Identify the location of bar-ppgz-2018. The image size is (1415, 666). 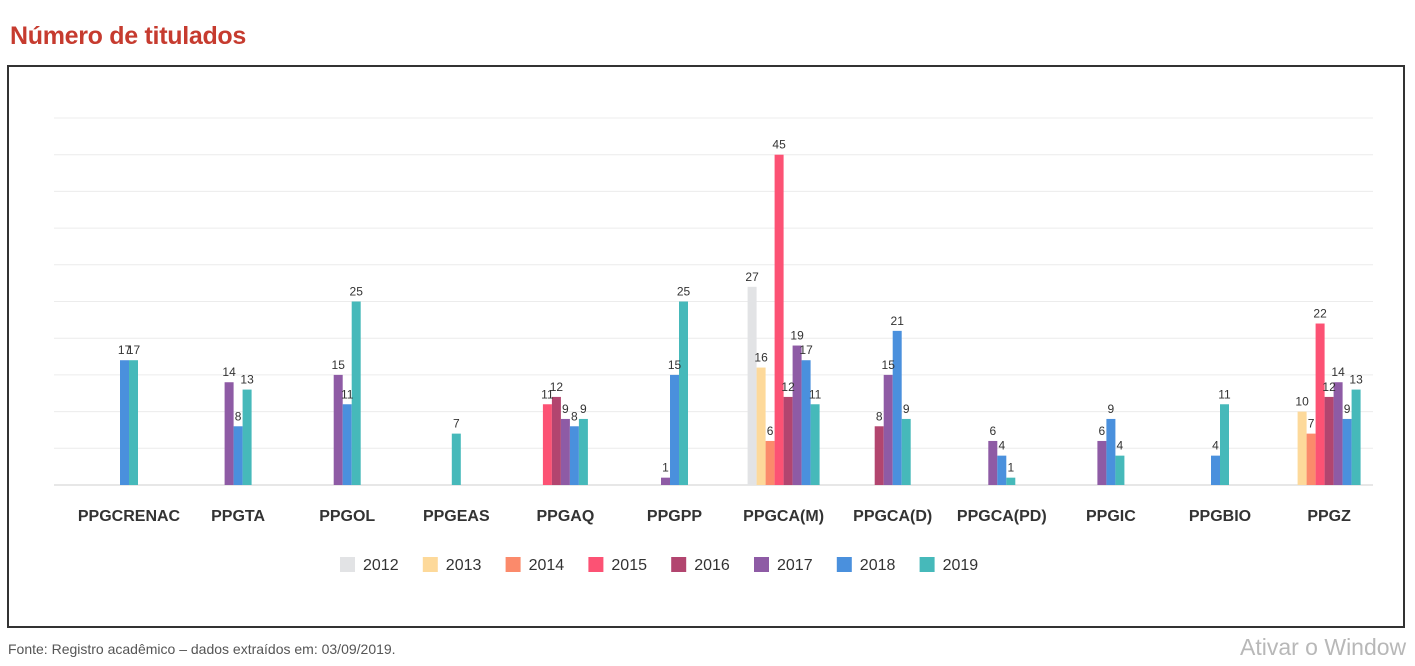
(1347, 451).